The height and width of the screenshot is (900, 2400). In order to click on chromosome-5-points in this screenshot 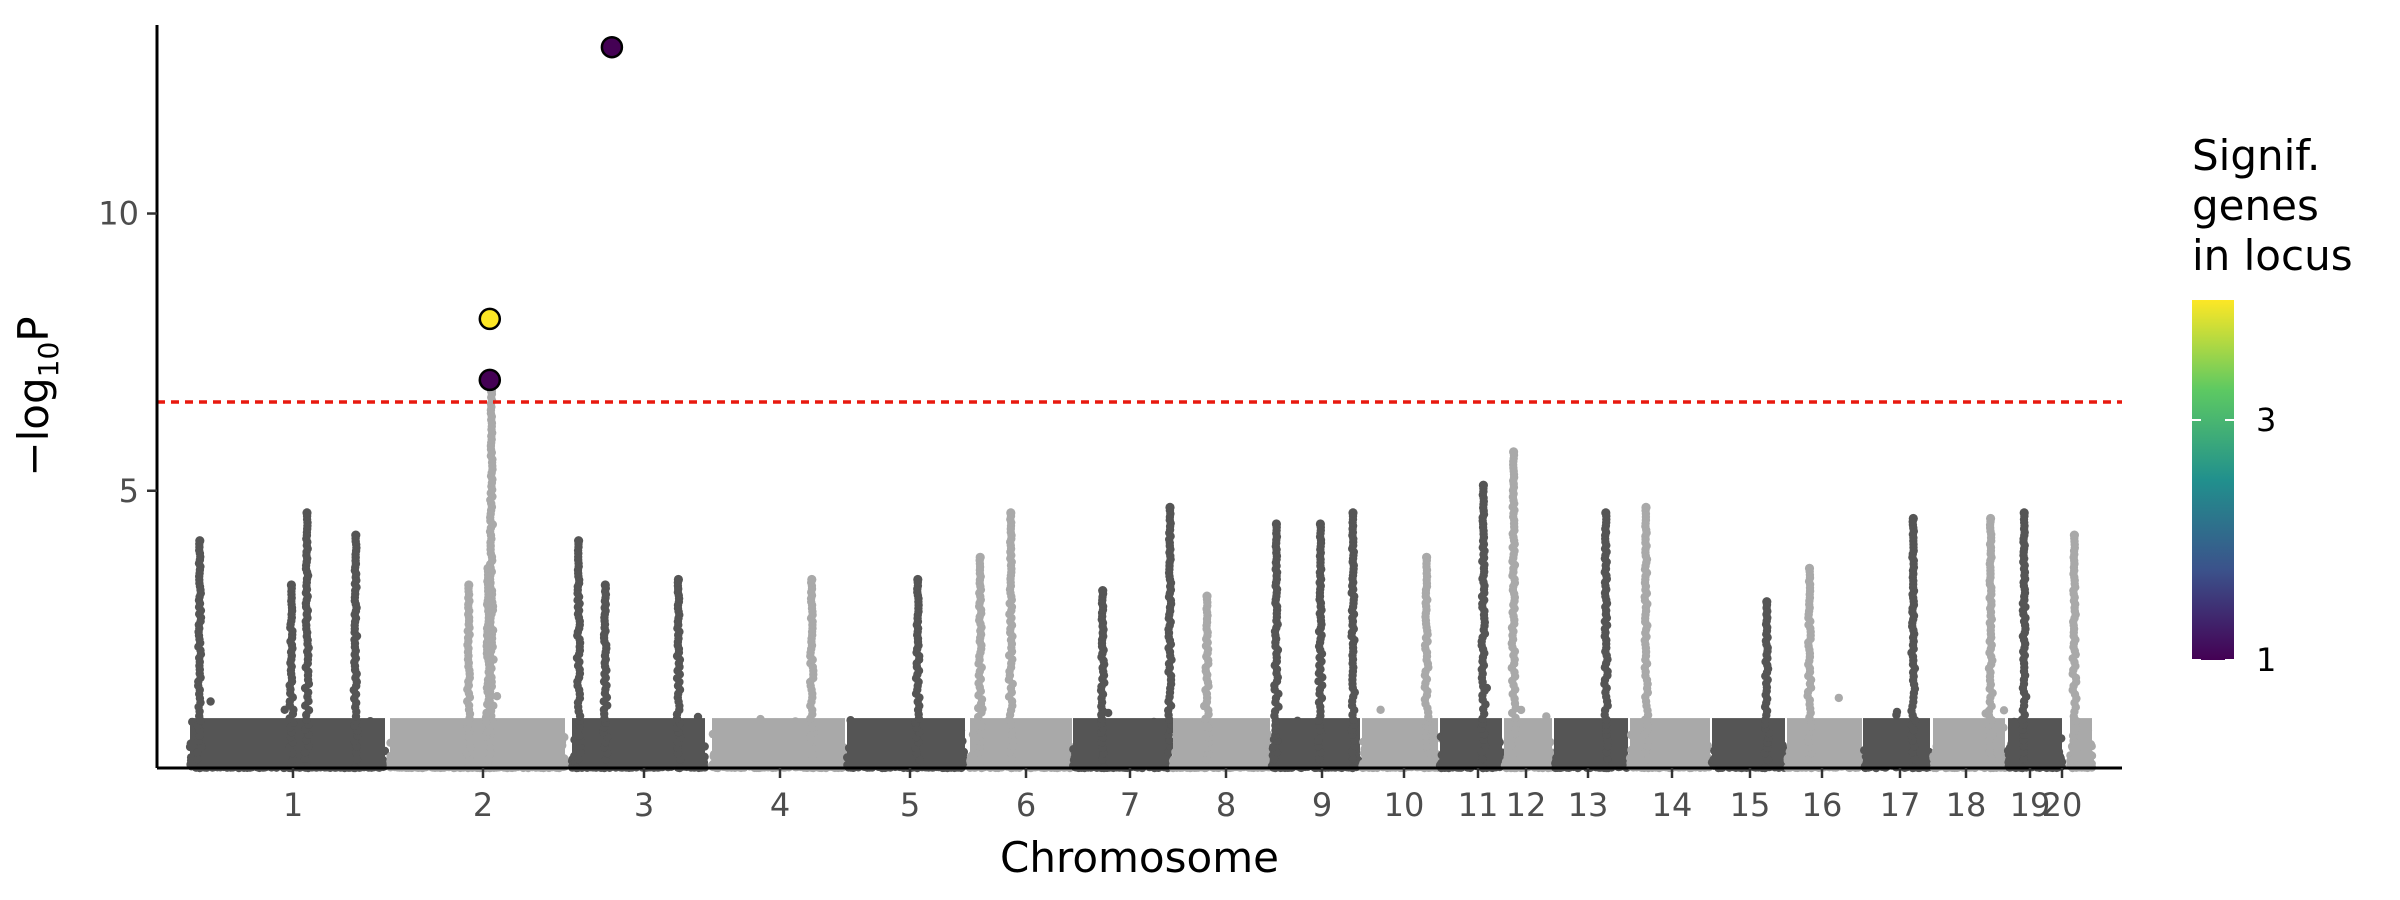, I will do `click(906, 673)`.